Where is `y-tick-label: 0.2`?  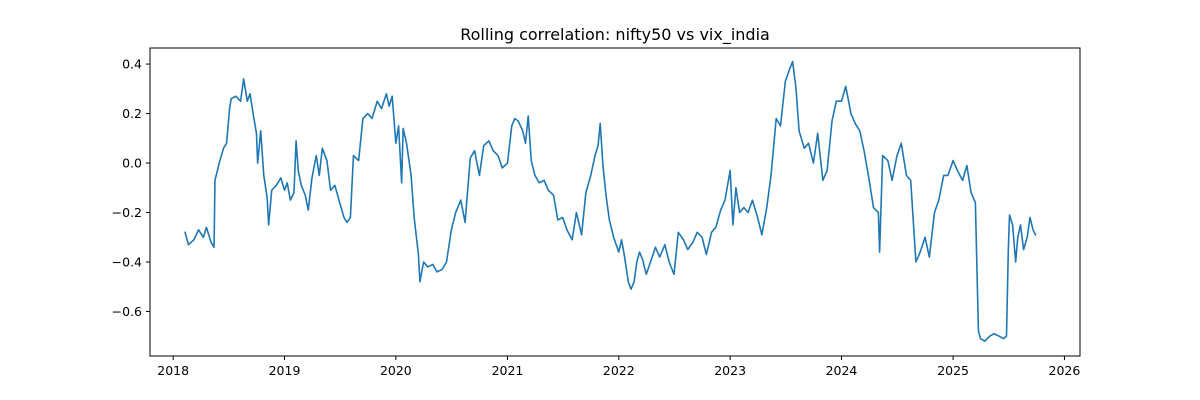
y-tick-label: 0.2 is located at coordinates (132, 113).